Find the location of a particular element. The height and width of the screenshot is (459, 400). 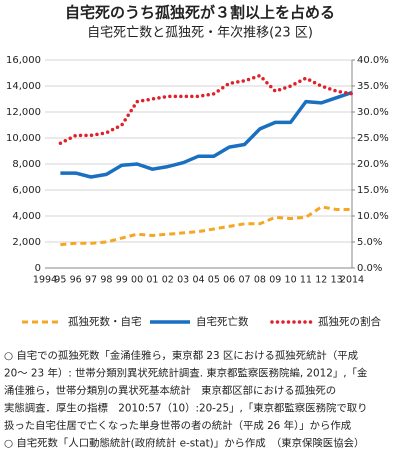

x-tick-label: 12 is located at coordinates (321, 280).